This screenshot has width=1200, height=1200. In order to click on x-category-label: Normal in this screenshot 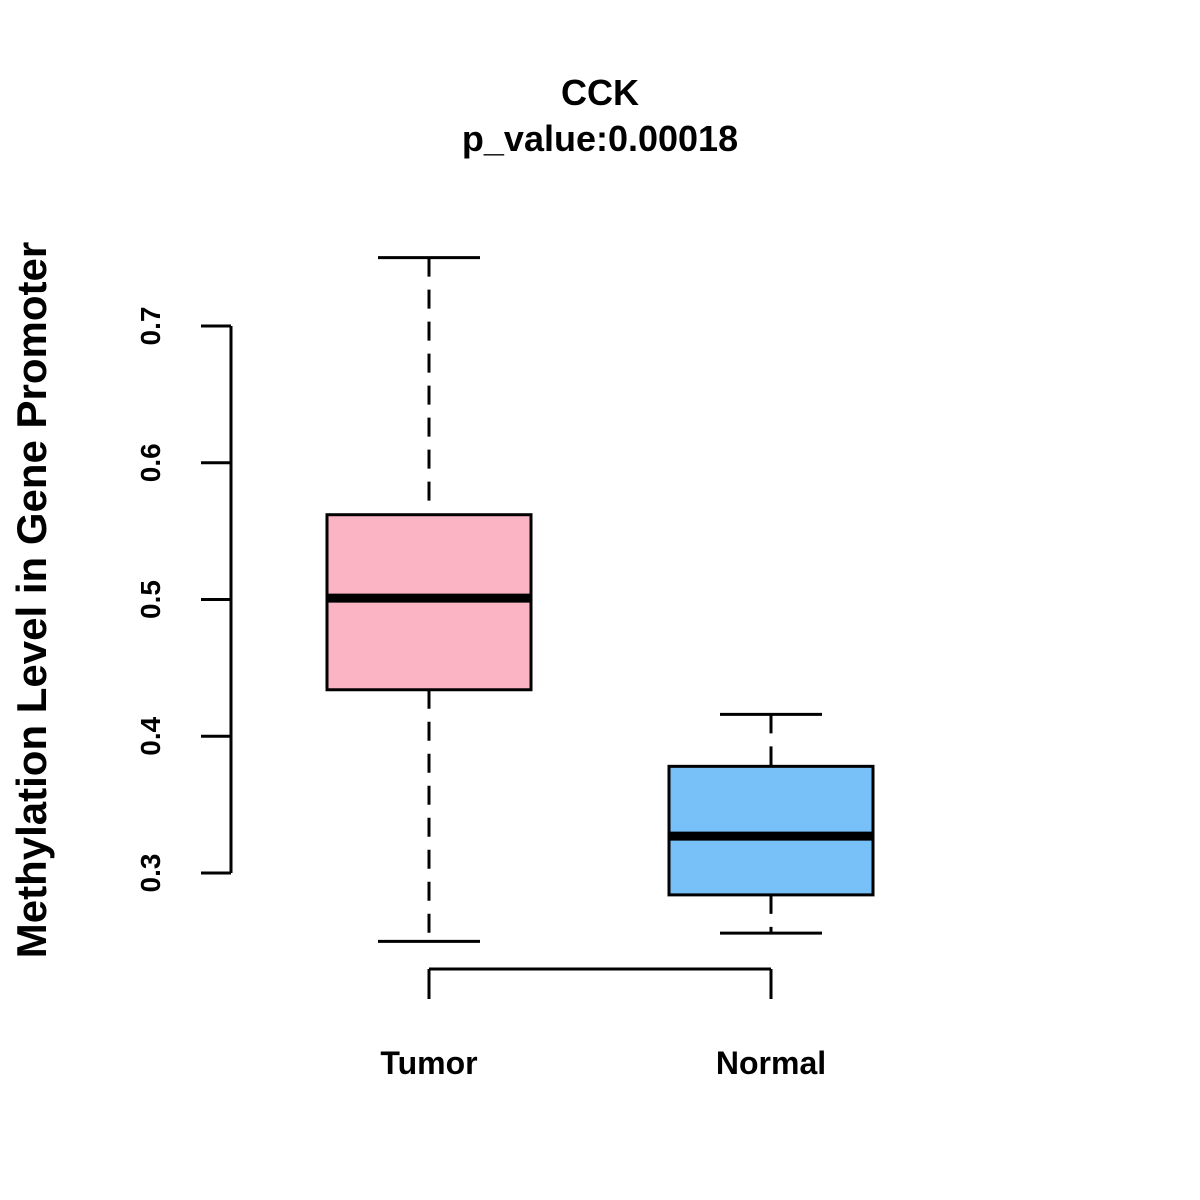, I will do `click(771, 1063)`.